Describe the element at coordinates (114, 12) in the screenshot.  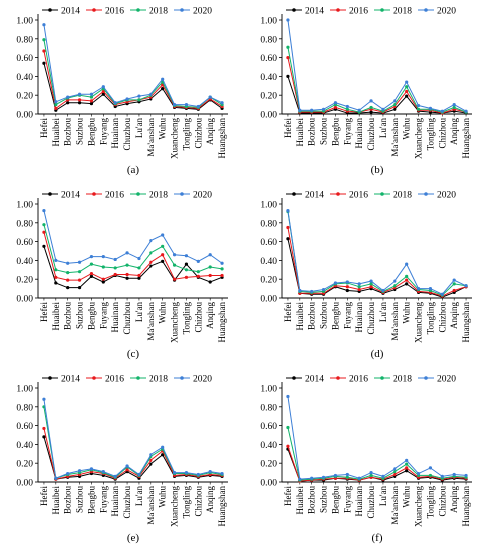
I see `legend-label: 2016` at that location.